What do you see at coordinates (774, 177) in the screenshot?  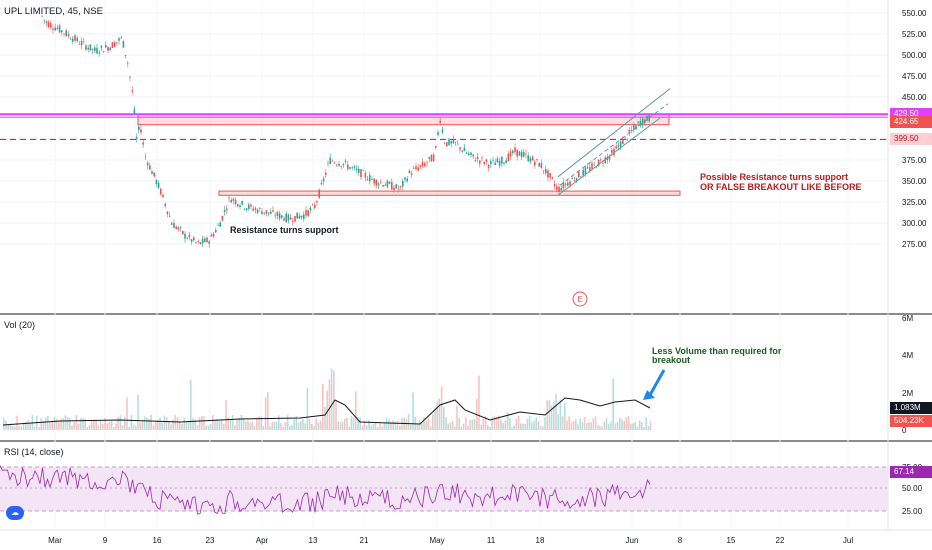 I see `possible-annotation-line1: Possible Resistance turns support` at bounding box center [774, 177].